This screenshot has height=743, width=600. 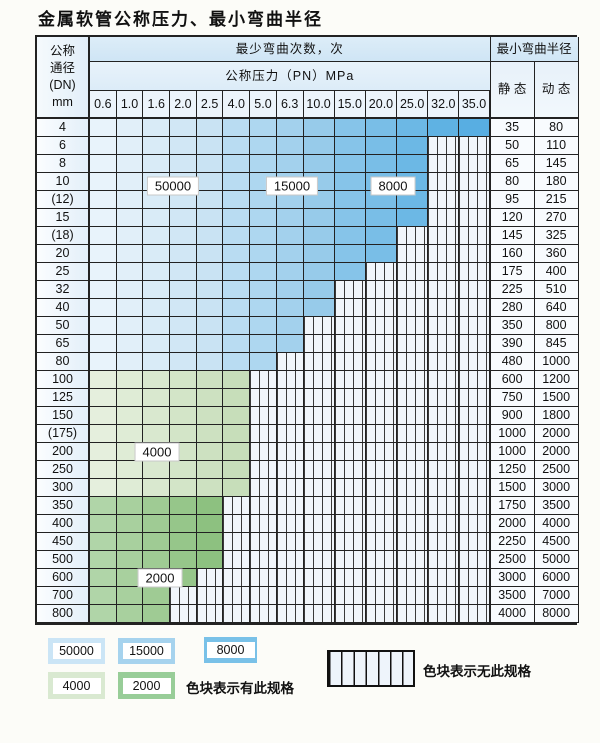 I want to click on dn-cell-32: 32, so click(x=63, y=290).